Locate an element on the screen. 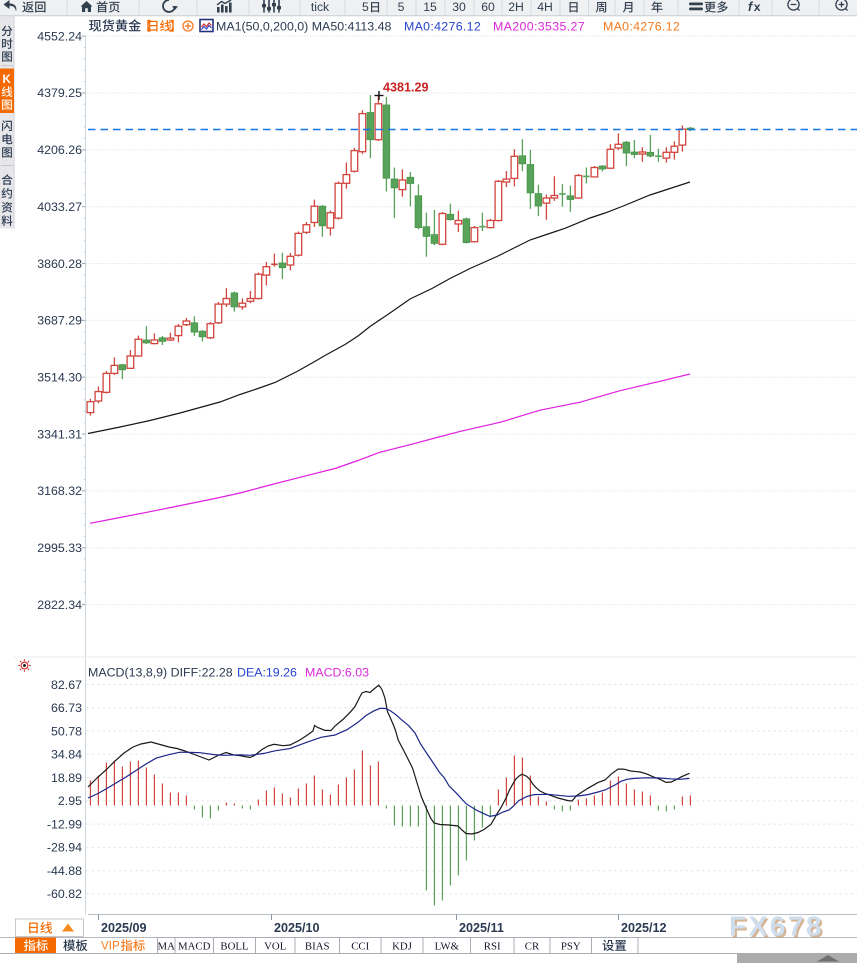 The width and height of the screenshot is (857, 963). svg-text: 2025/10 is located at coordinates (297, 928).